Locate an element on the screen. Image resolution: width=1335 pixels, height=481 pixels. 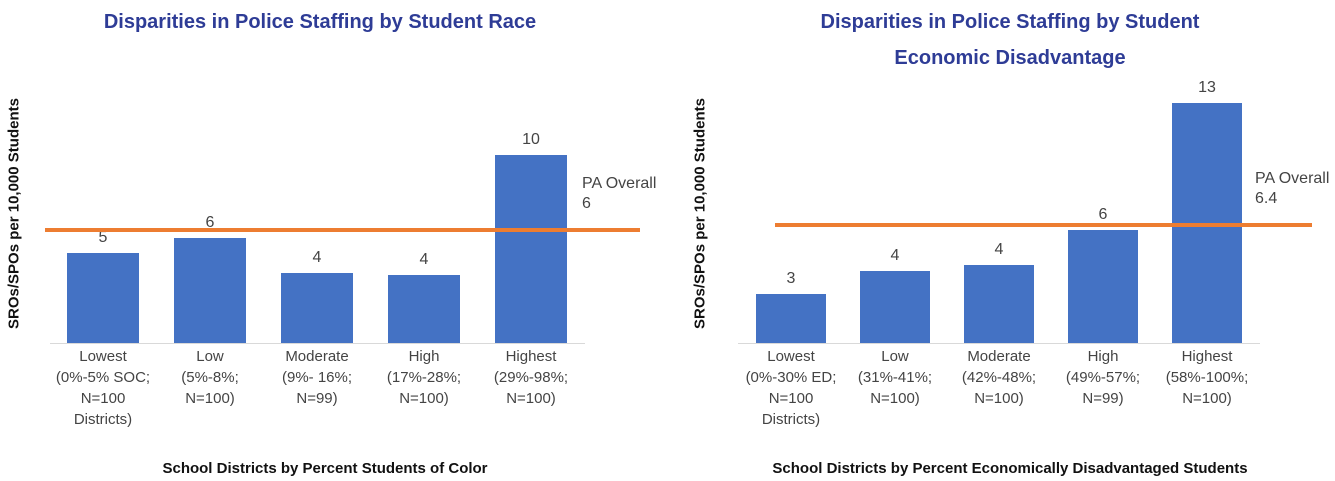
data-label: 10 is located at coordinates (531, 139).